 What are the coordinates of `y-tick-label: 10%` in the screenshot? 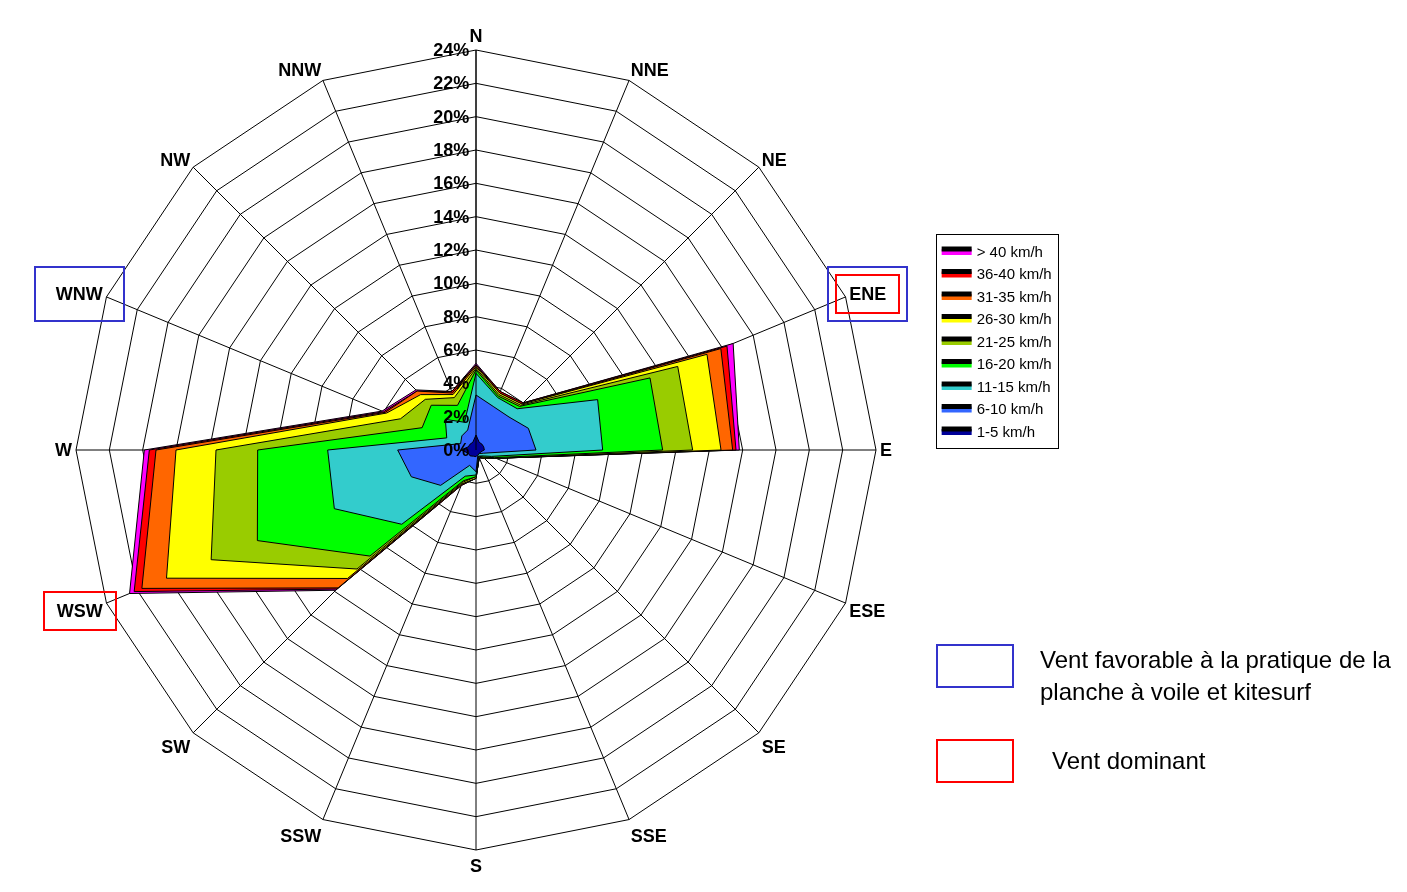 It's located at (451, 283).